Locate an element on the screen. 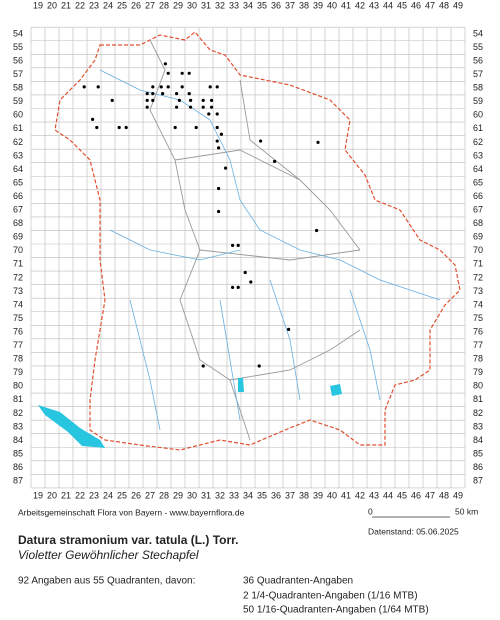 The width and height of the screenshot is (500, 620). column-label: 23 is located at coordinates (94, 495).